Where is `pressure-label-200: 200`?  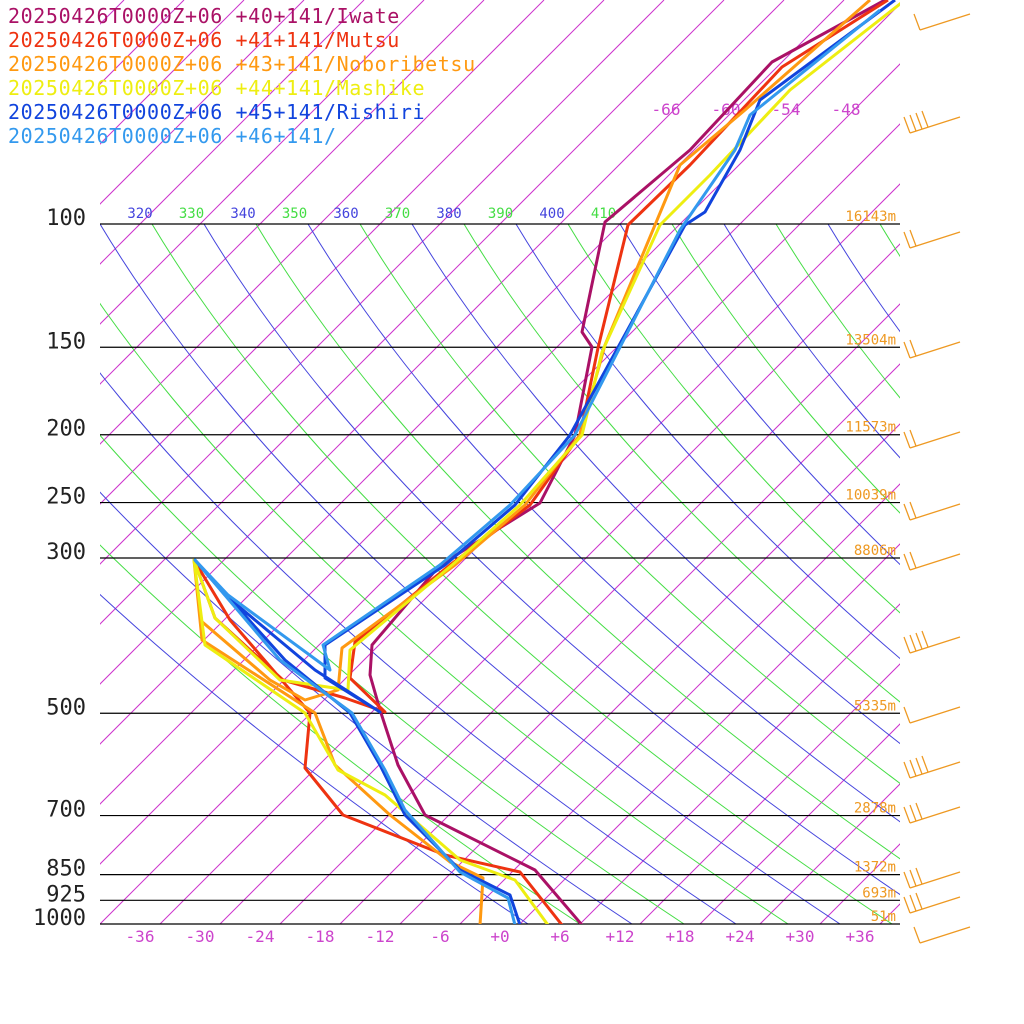 pressure-label-200: 200 is located at coordinates (66, 429).